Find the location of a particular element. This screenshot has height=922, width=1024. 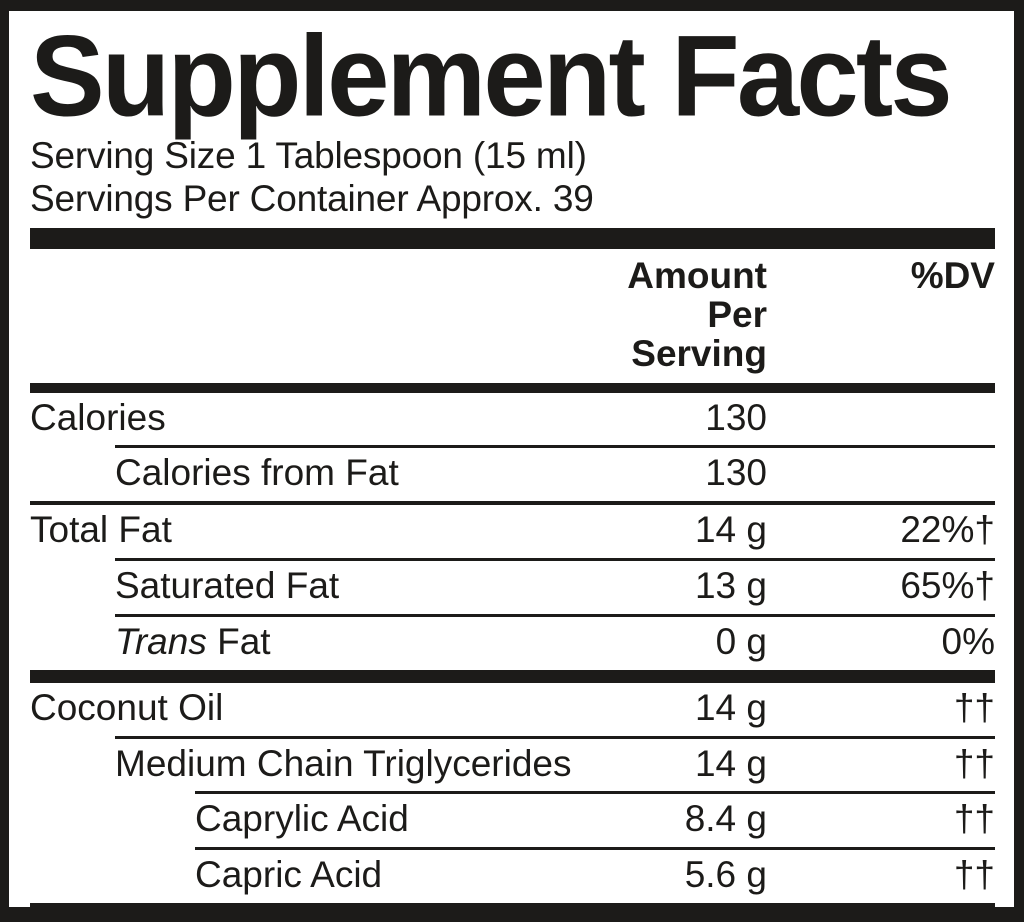

amount-per-serving-header: Amount Per Serving is located at coordinates (697, 314).